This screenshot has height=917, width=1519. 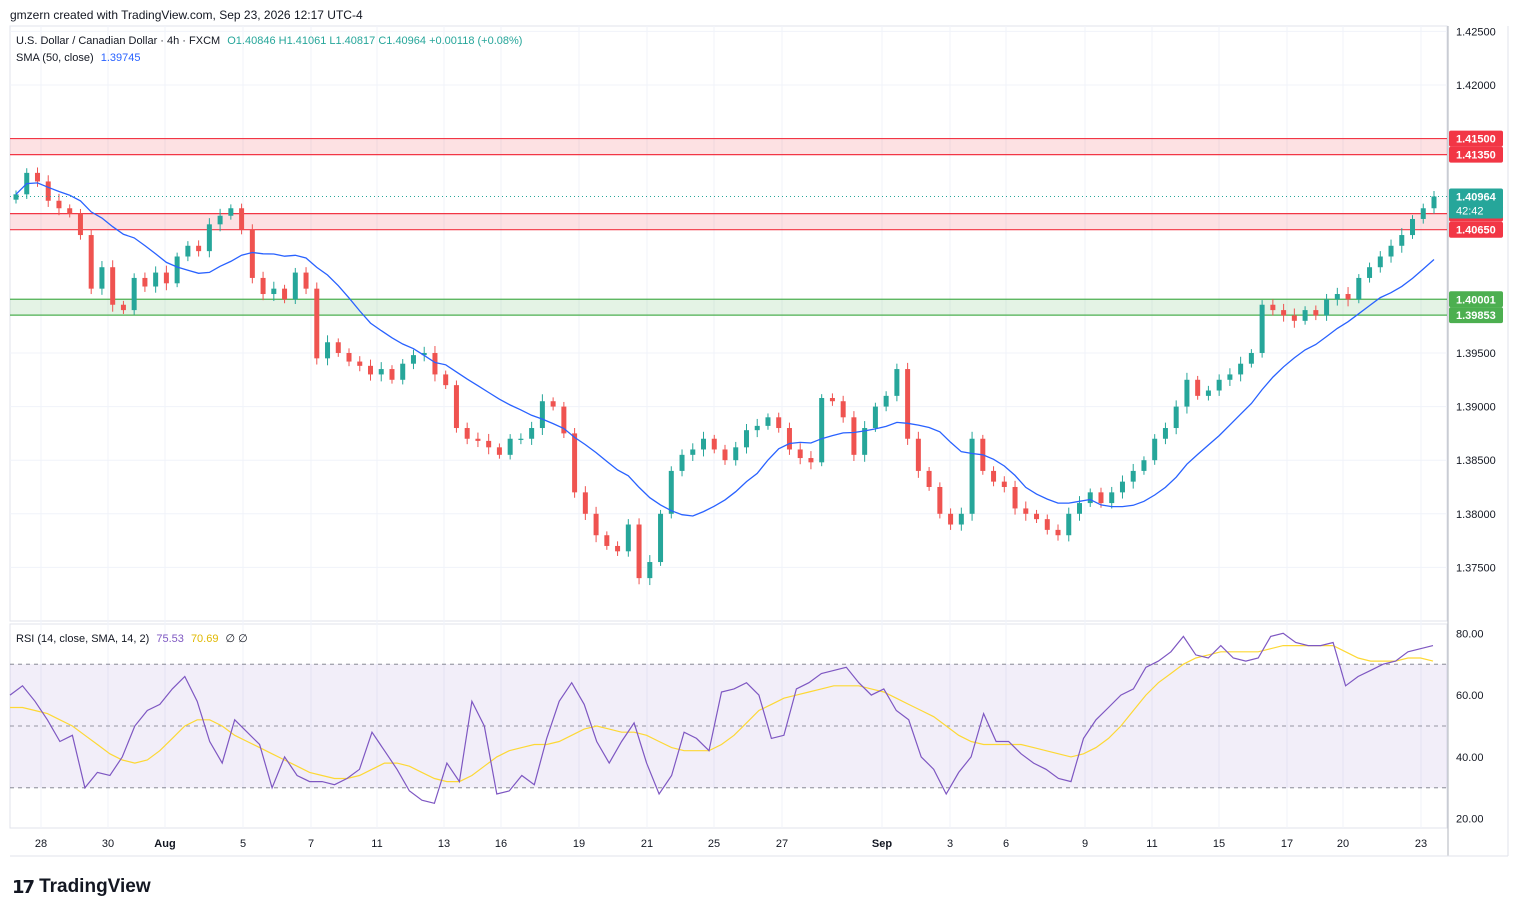 What do you see at coordinates (444, 844) in the screenshot?
I see `x-tick-label: 13` at bounding box center [444, 844].